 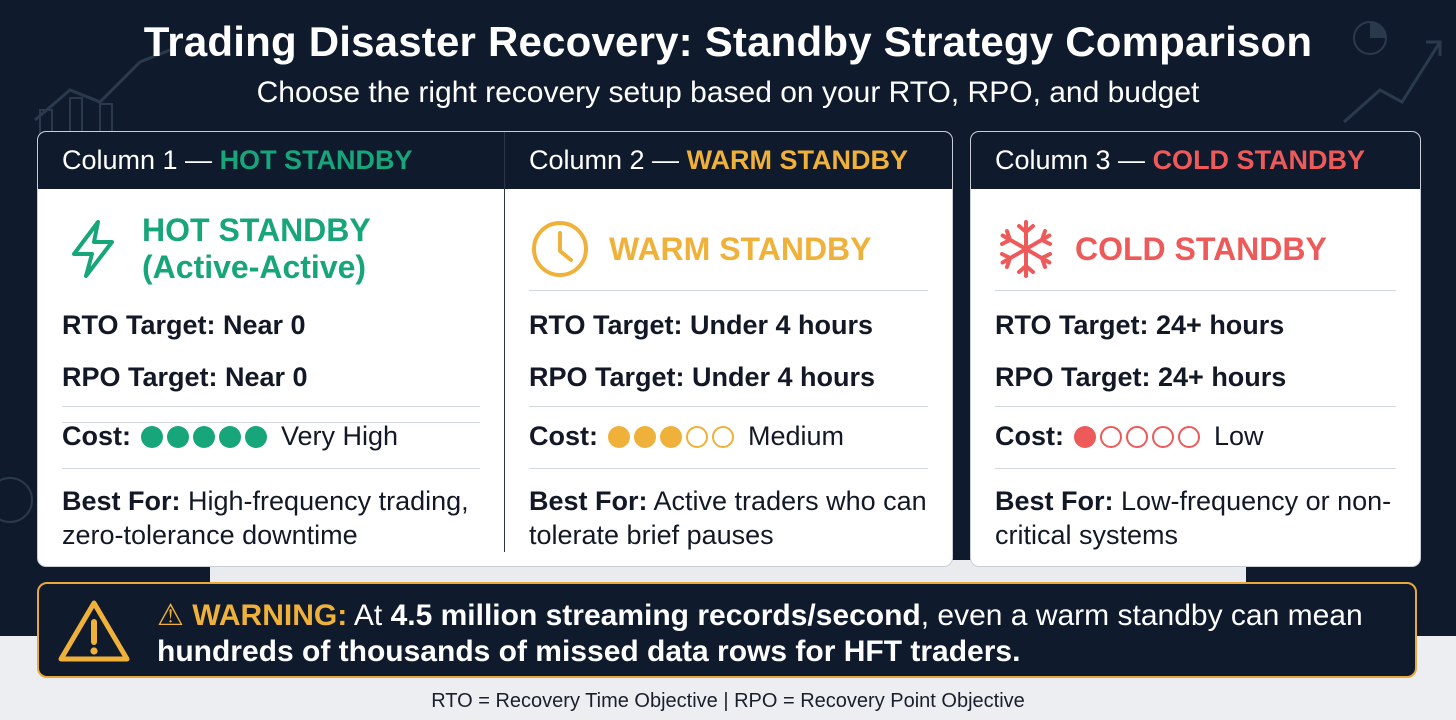 I want to click on rto-target: RTO Target: Near 0, so click(x=184, y=325).